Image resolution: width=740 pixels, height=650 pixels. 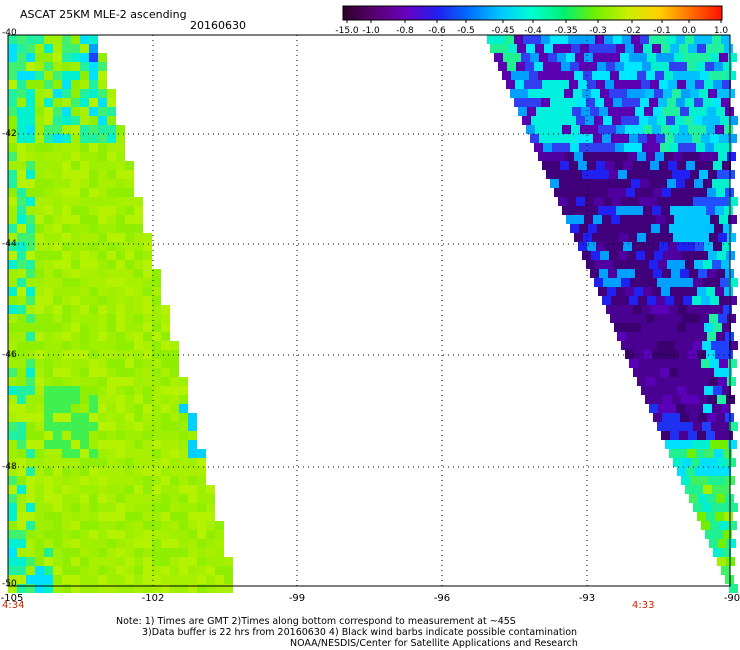 I want to click on x-tick-label: -90, so click(x=731, y=598).